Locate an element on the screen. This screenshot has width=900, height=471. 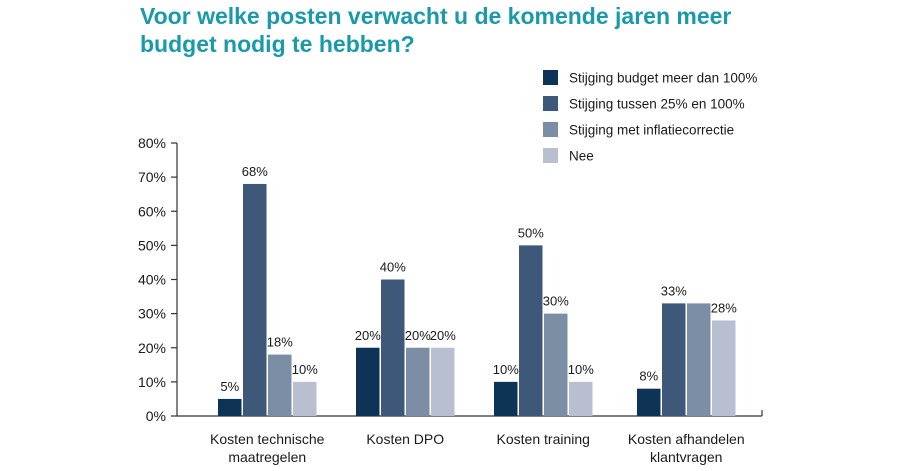
legend-label: Nee is located at coordinates (581, 156).